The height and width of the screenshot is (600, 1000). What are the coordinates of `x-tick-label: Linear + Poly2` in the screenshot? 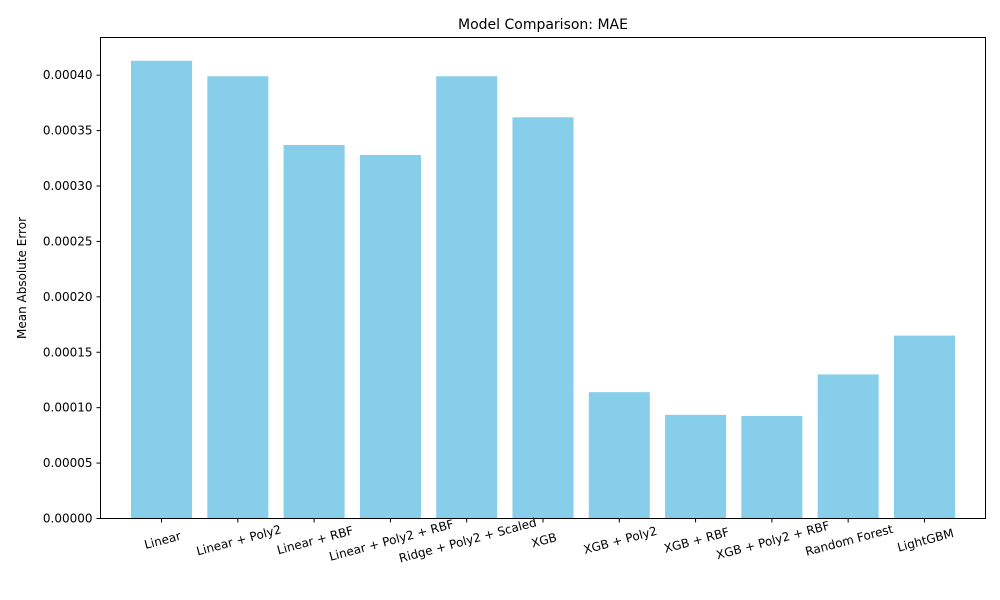 It's located at (239, 540).